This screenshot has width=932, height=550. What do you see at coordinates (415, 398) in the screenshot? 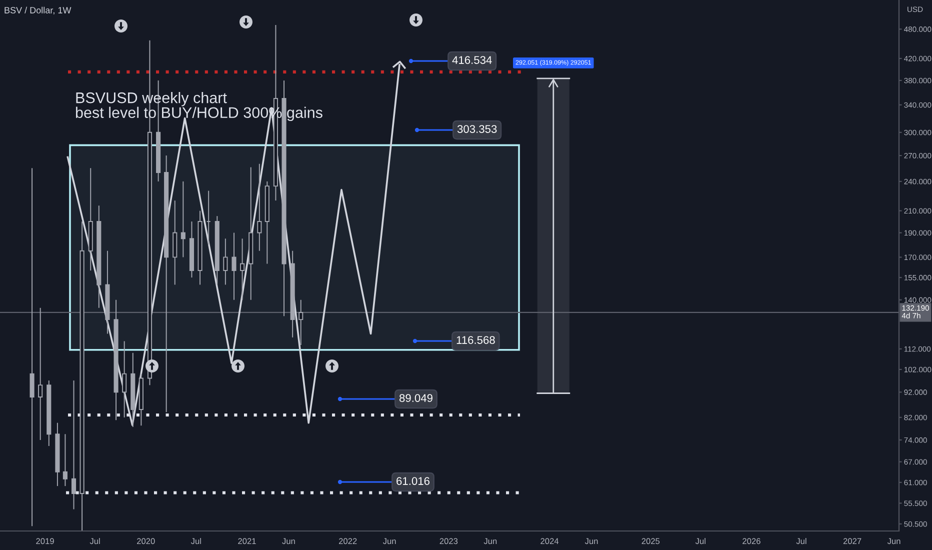
I see `annotation: 89.049` at bounding box center [415, 398].